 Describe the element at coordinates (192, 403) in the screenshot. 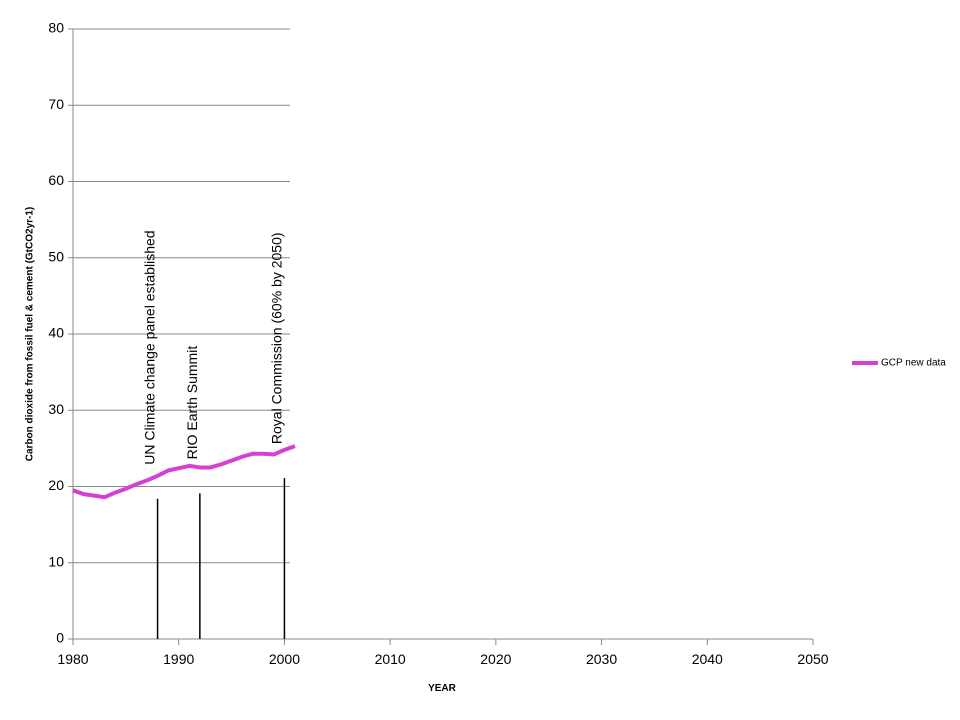

I see `annotation-label: RIO Earth Summit` at that location.